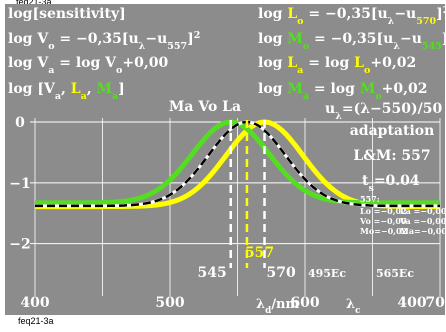 The width and height of the screenshot is (446, 332). Describe the element at coordinates (423, 231) in the screenshot. I see `small-block-right-2: Ma=−0,00` at that location.